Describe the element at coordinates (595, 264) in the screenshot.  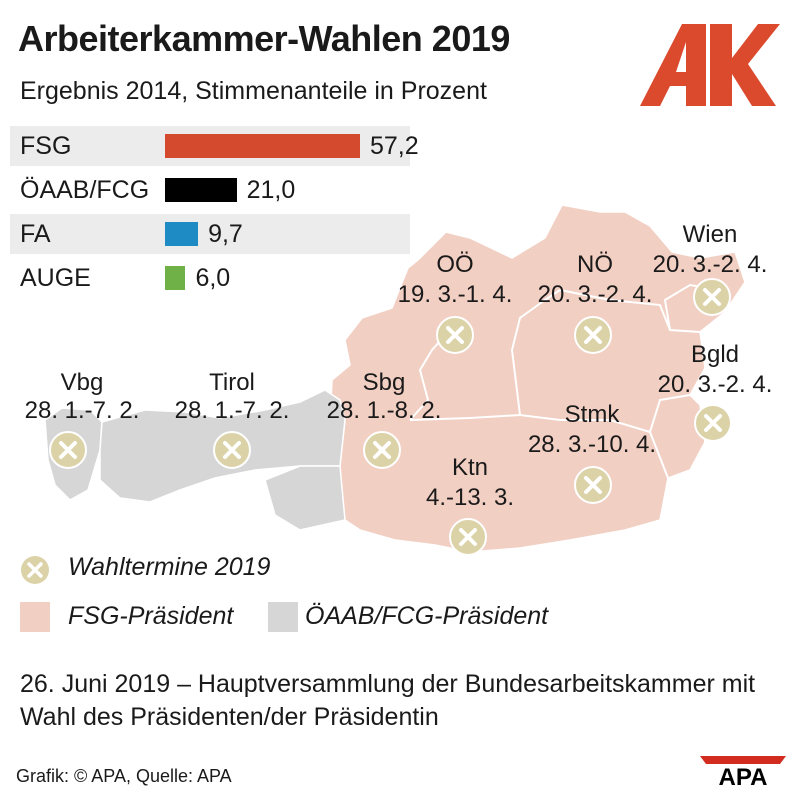
I see `region-name: NÖ` at that location.